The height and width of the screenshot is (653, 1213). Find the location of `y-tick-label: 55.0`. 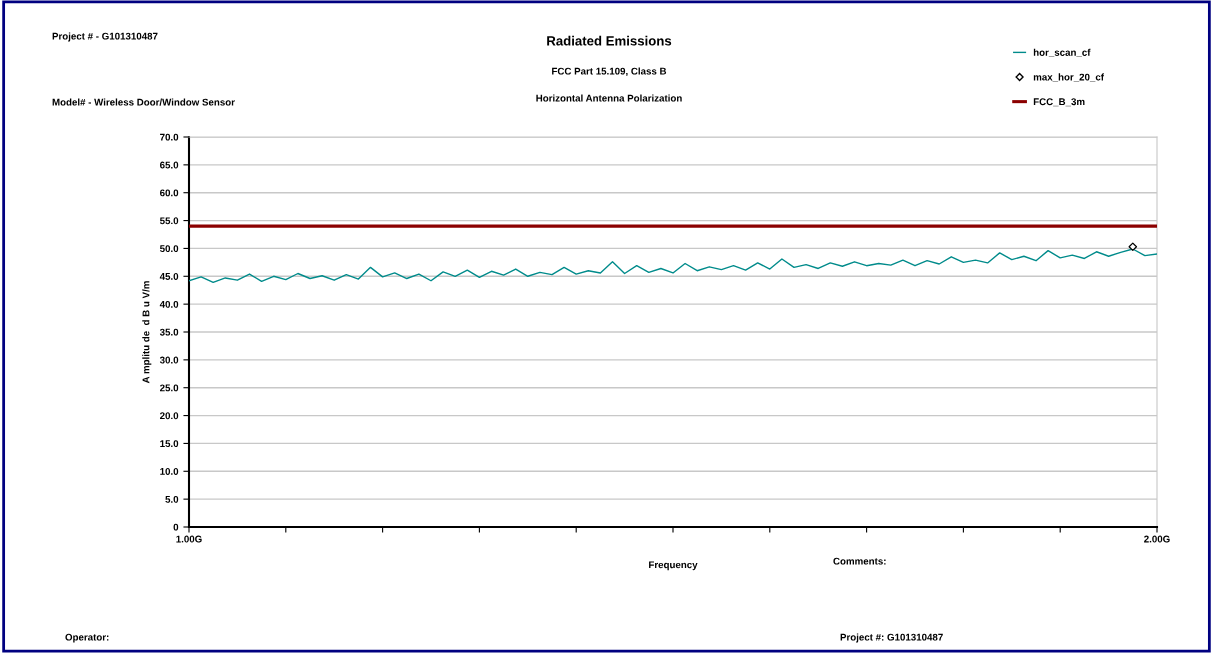

y-tick-label: 55.0 is located at coordinates (169, 221).